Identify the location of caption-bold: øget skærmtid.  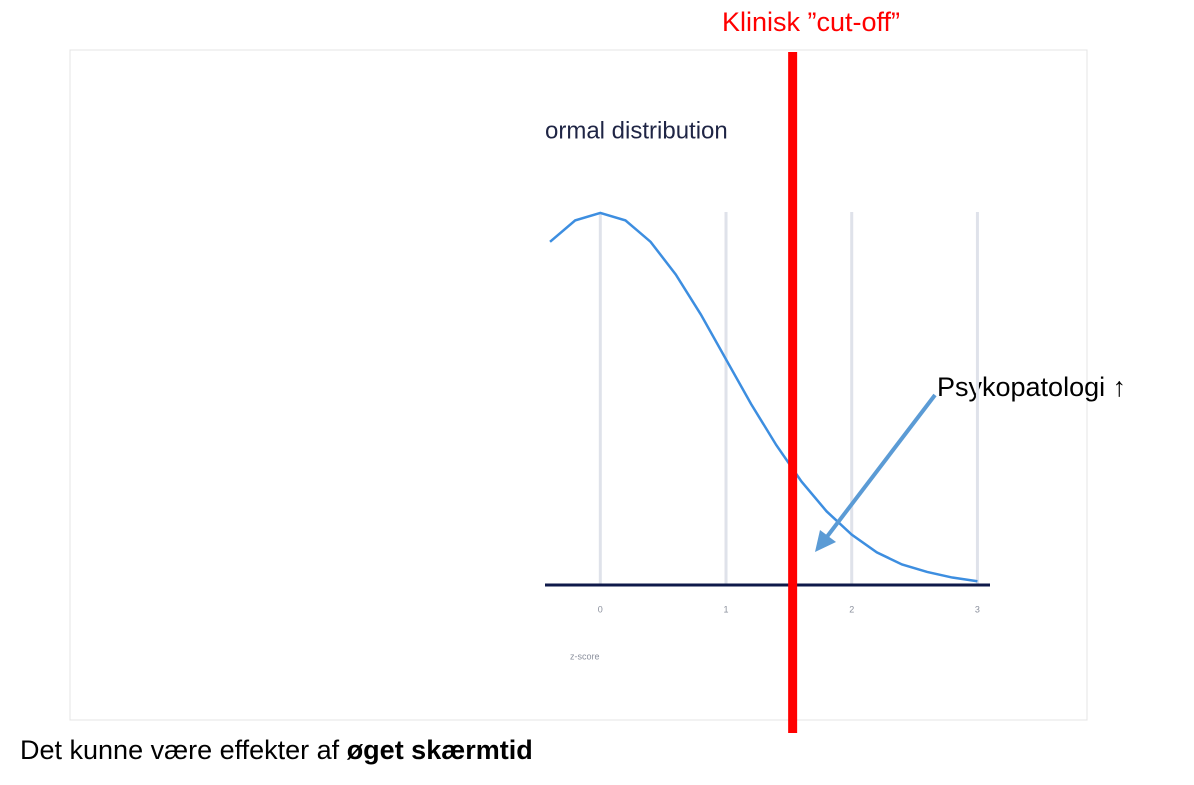
(440, 750).